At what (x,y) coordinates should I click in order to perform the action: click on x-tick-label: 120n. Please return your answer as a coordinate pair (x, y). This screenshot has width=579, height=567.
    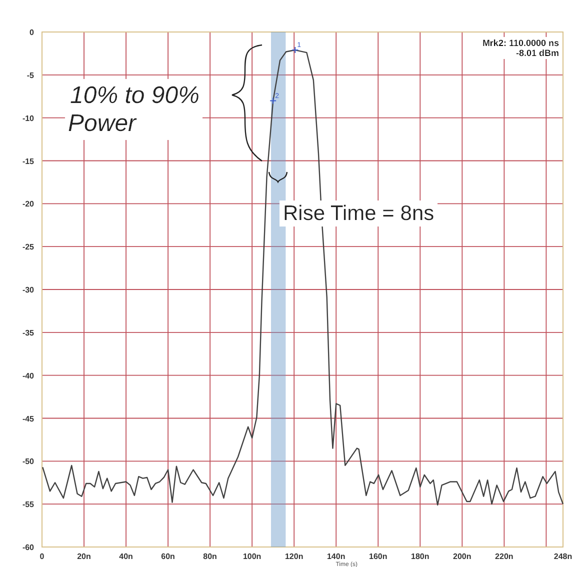
    Looking at the image, I should click on (294, 556).